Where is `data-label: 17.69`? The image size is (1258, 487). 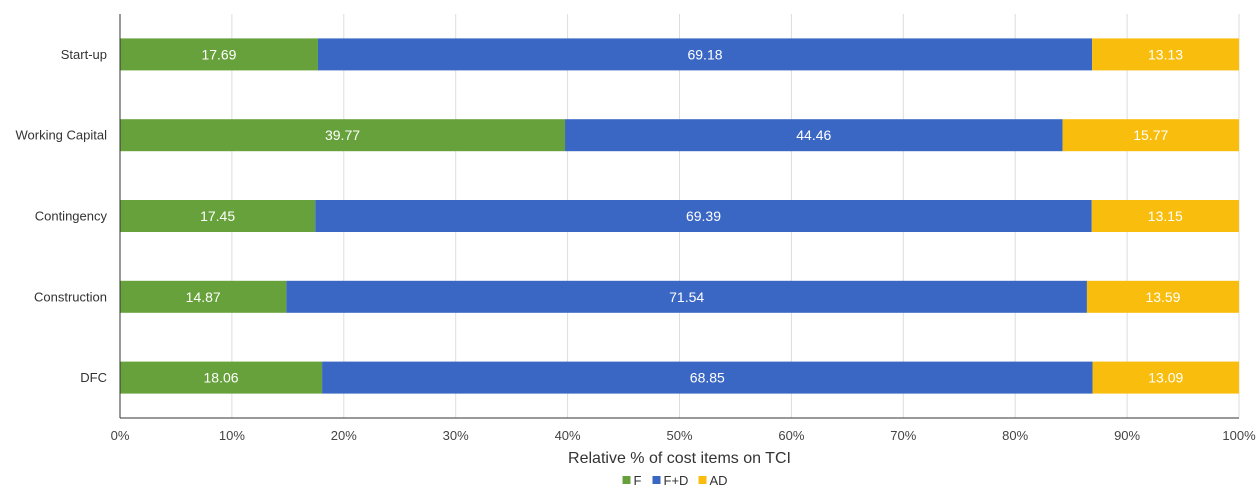 data-label: 17.69 is located at coordinates (218, 54).